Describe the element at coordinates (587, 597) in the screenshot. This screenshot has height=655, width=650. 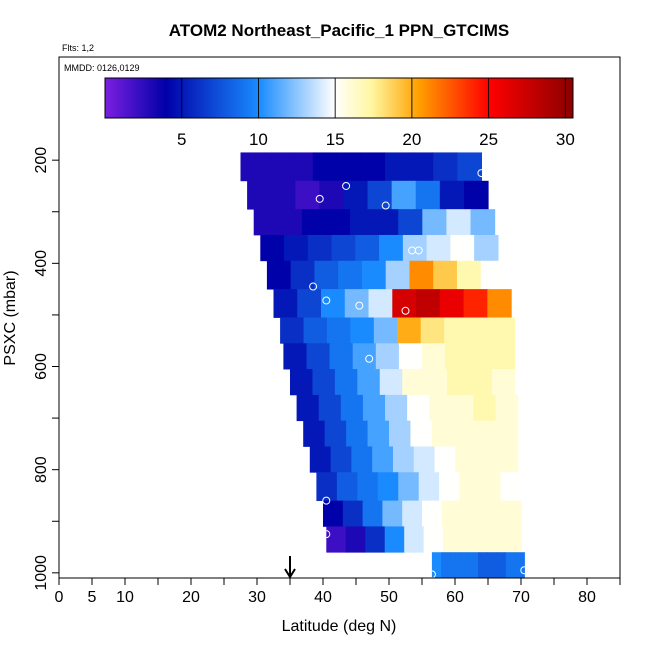
I see `x-tick-label-9: 80` at that location.